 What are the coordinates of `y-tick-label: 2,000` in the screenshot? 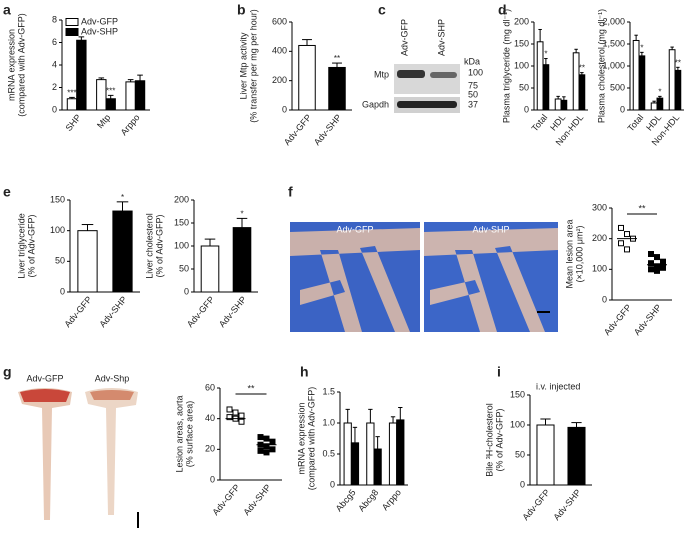 It's located at (613, 21).